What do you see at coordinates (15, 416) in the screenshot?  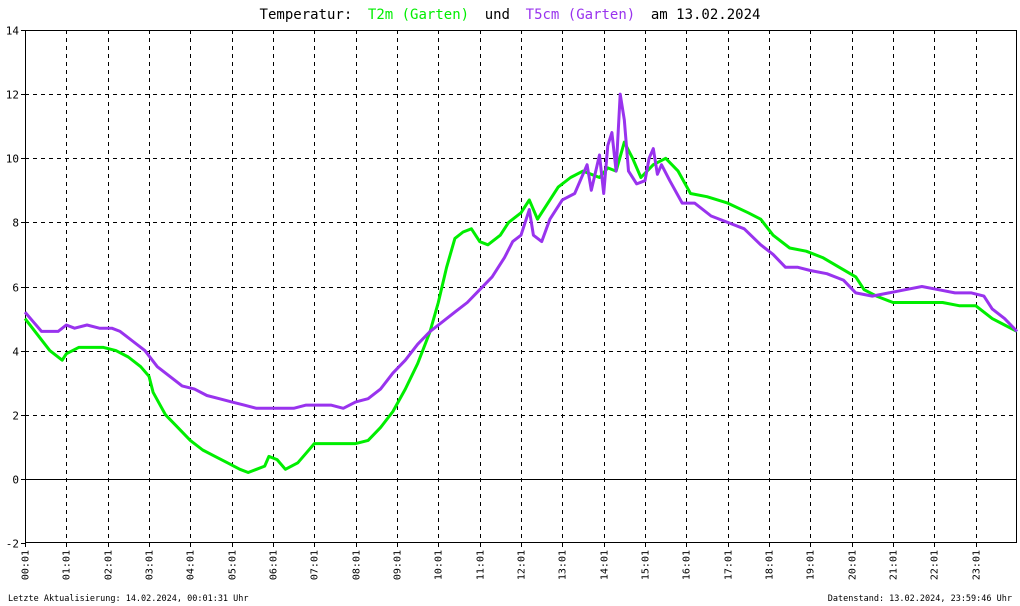 I see `y-tick-label: 2` at bounding box center [15, 416].